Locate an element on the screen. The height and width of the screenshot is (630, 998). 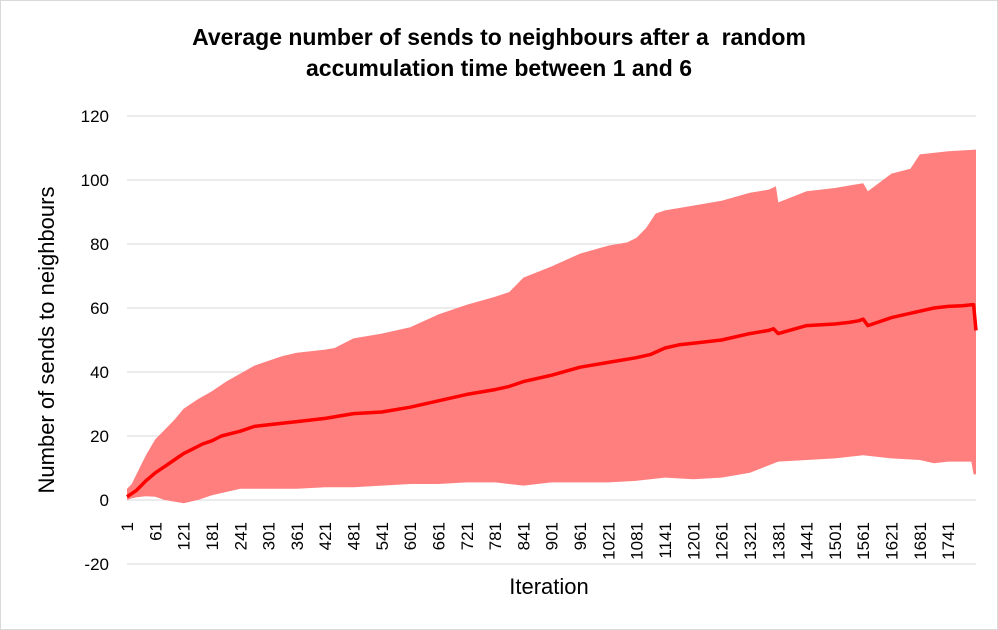
x-tick-label-12: 721 is located at coordinates (467, 536).